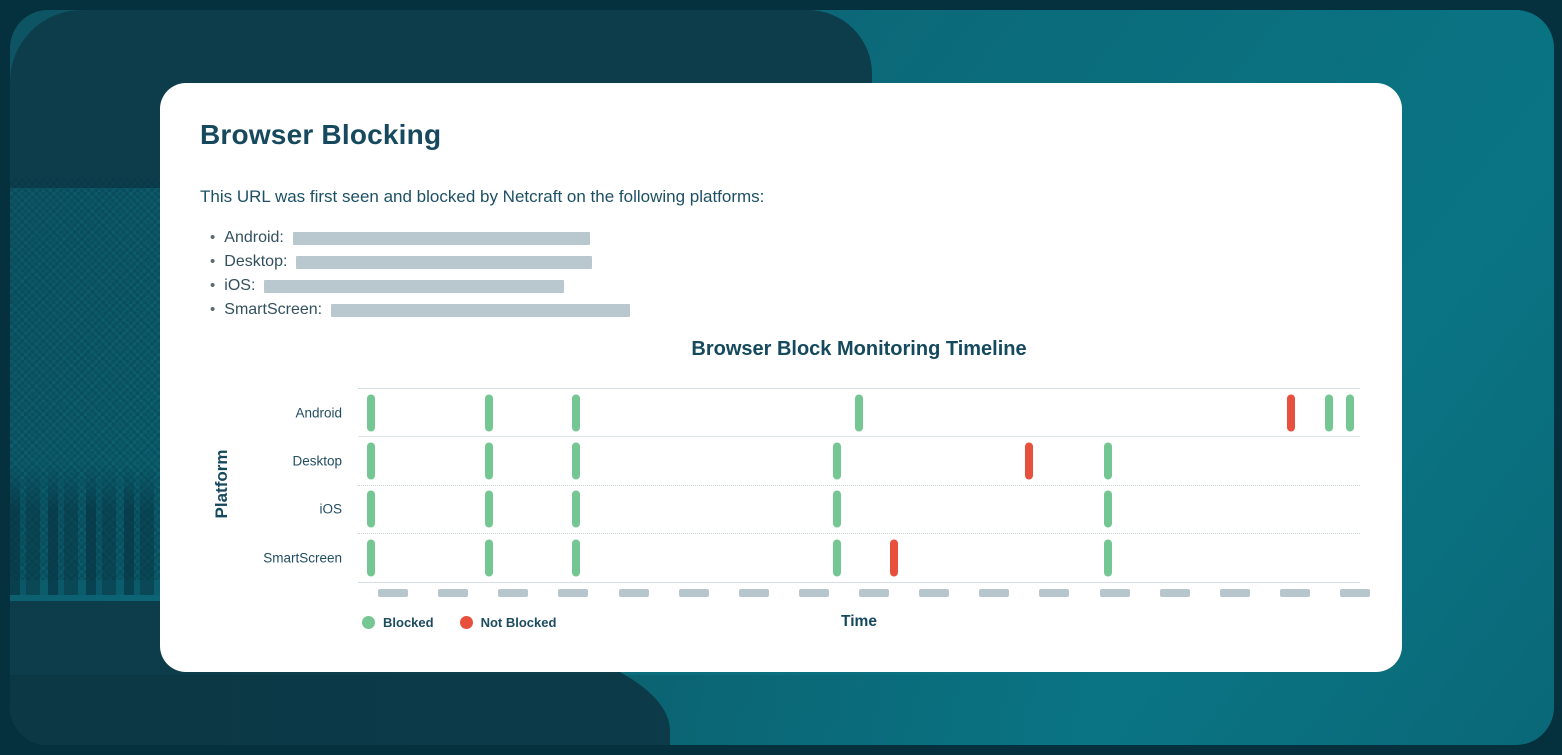  Describe the element at coordinates (317, 461) in the screenshot. I see `platform-row-label: Desktop` at that location.